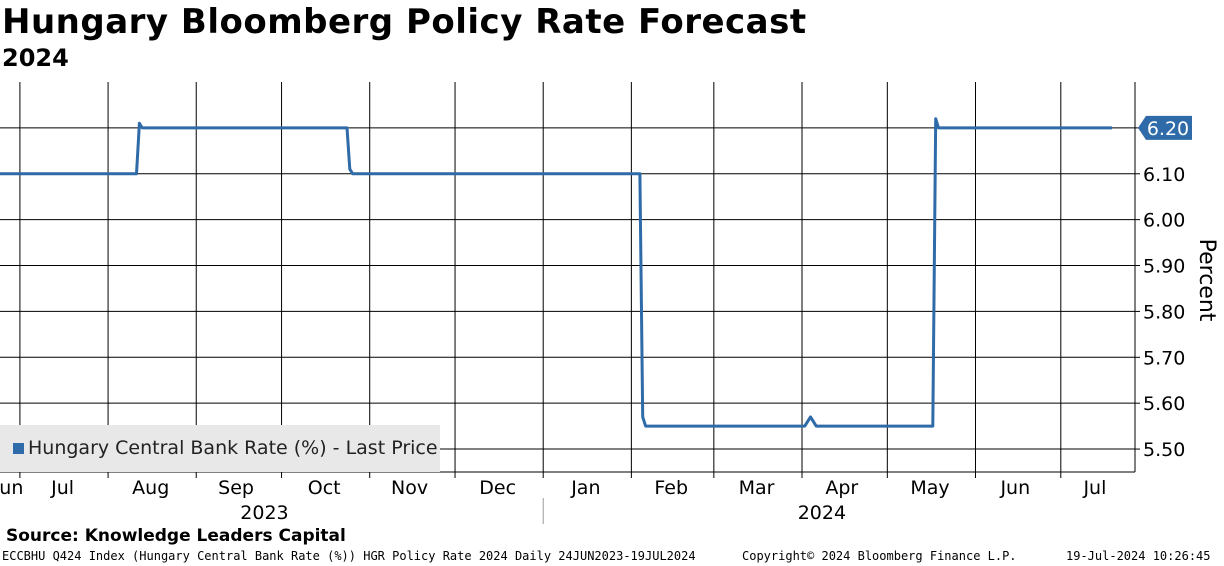 The height and width of the screenshot is (566, 1224). Describe the element at coordinates (879, 556) in the screenshot. I see `footer-copyright: Copyright© 2024 Bloomberg Finance L.P.` at that location.